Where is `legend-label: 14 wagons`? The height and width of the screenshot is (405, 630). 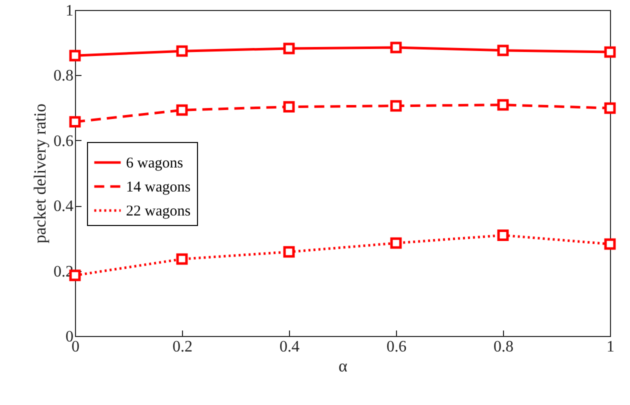 legend-label: 14 wagons is located at coordinates (158, 188).